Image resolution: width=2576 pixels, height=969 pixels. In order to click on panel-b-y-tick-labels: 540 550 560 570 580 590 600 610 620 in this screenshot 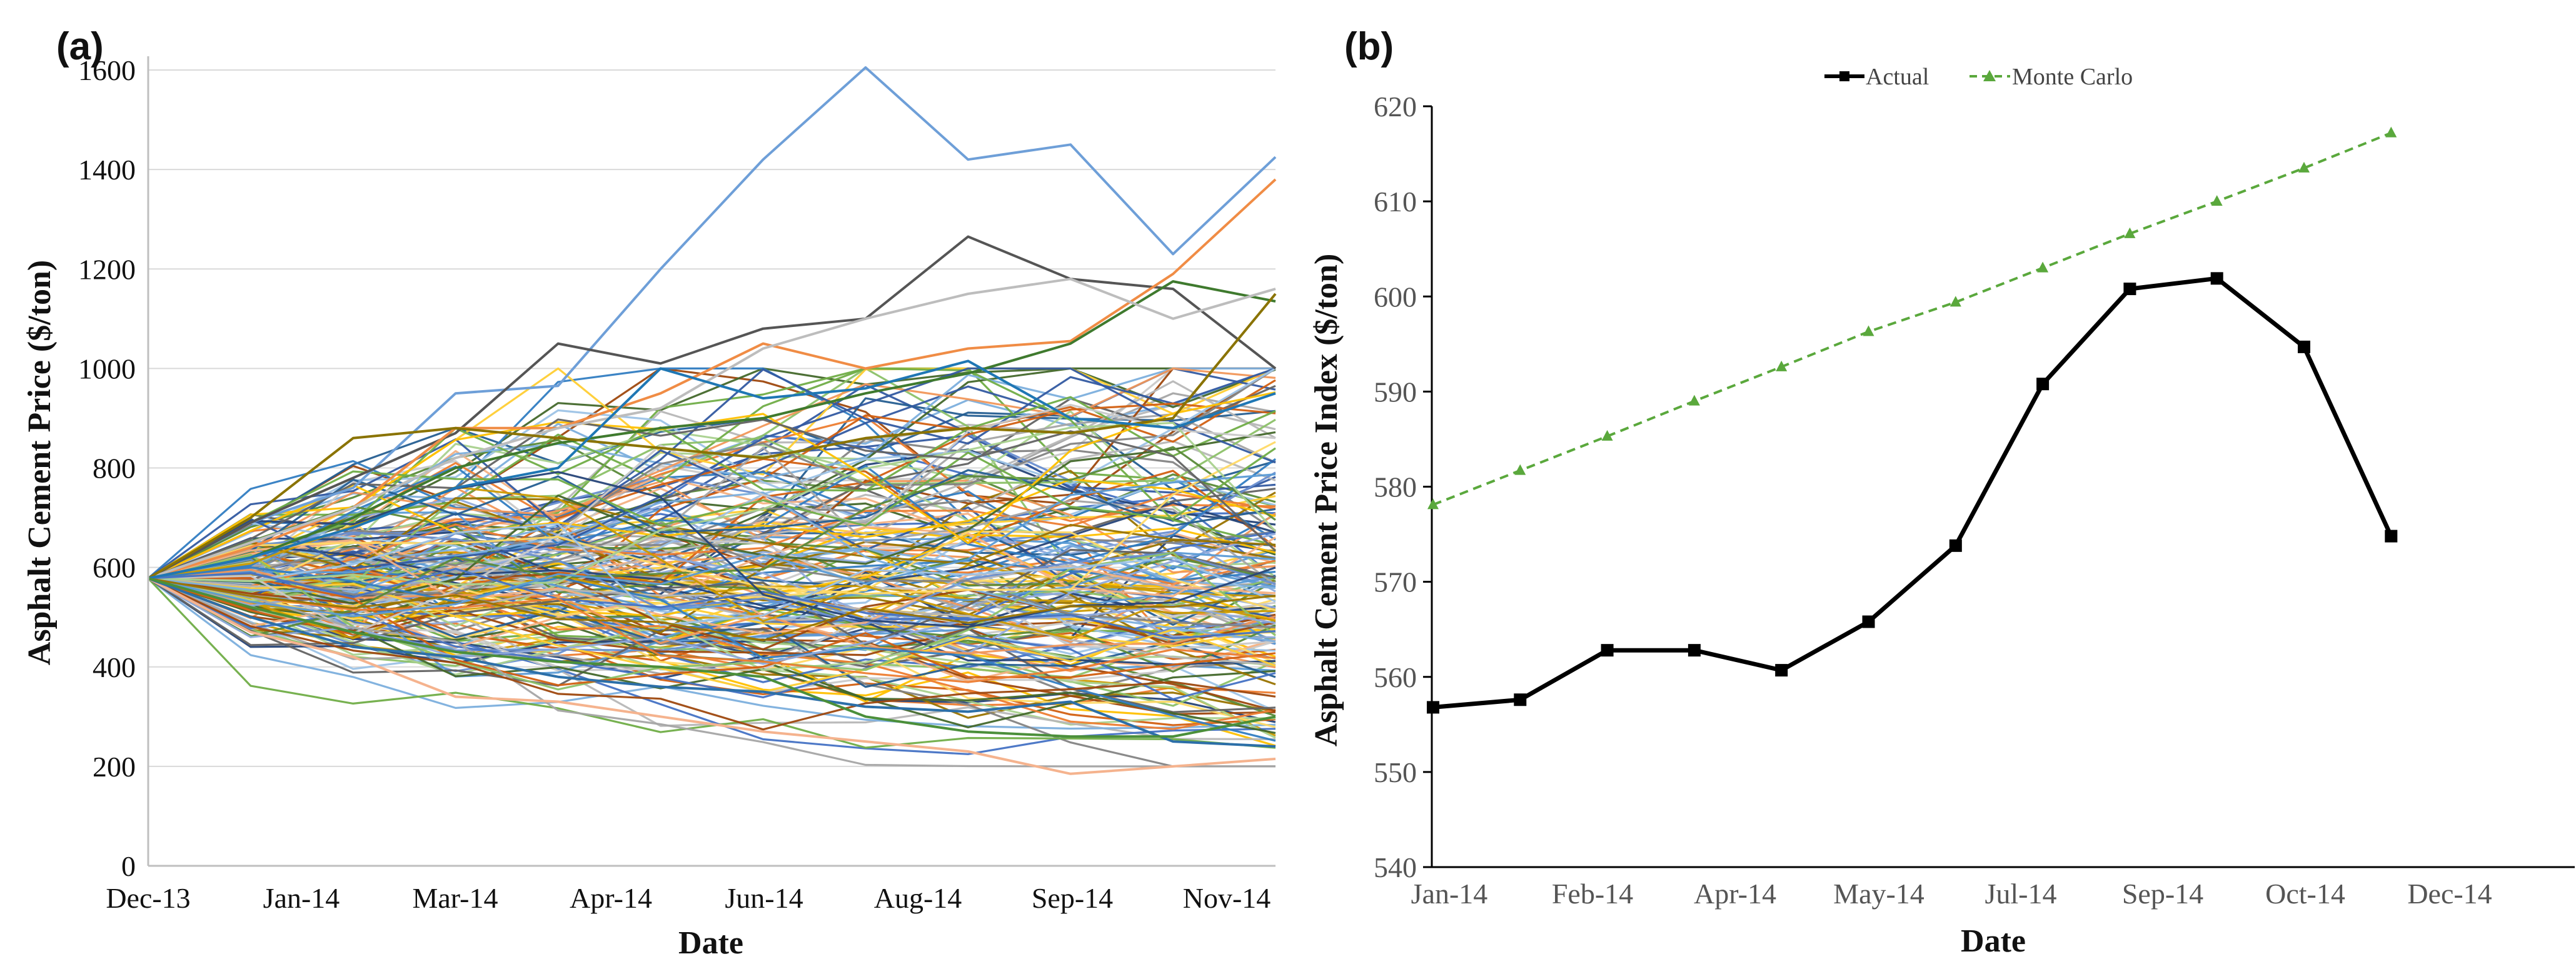, I will do `click(1395, 487)`.